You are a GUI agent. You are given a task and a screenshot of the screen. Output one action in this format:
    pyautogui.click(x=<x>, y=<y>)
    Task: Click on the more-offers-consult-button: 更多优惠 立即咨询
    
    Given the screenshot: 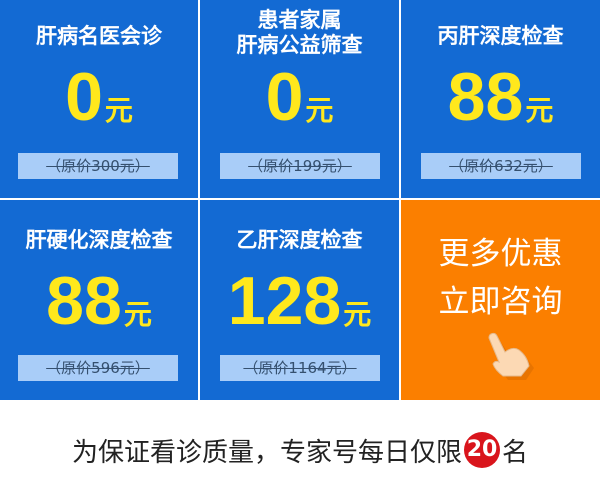 What is the action you would take?
    pyautogui.click(x=500, y=300)
    